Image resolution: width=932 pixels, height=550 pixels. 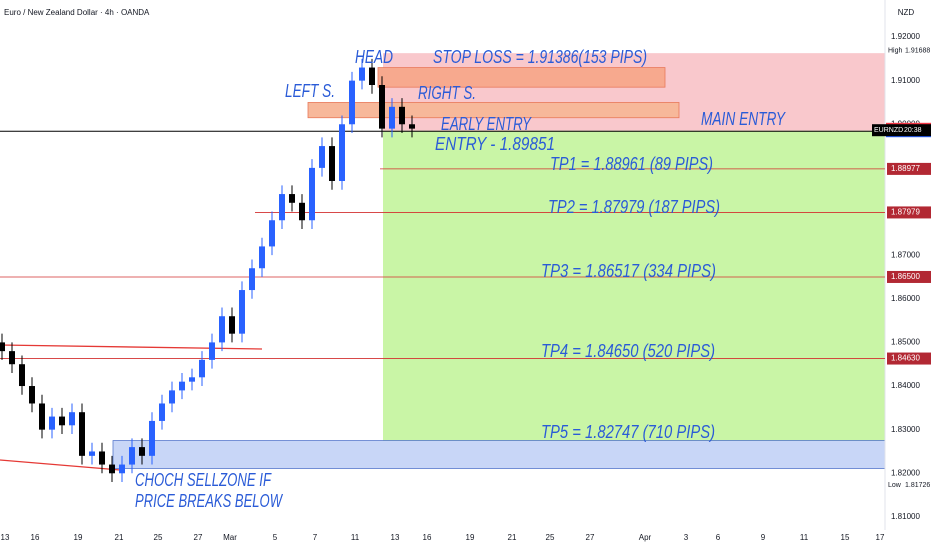 What do you see at coordinates (905, 168) in the screenshot?
I see `level-label: 1.88977` at bounding box center [905, 168].